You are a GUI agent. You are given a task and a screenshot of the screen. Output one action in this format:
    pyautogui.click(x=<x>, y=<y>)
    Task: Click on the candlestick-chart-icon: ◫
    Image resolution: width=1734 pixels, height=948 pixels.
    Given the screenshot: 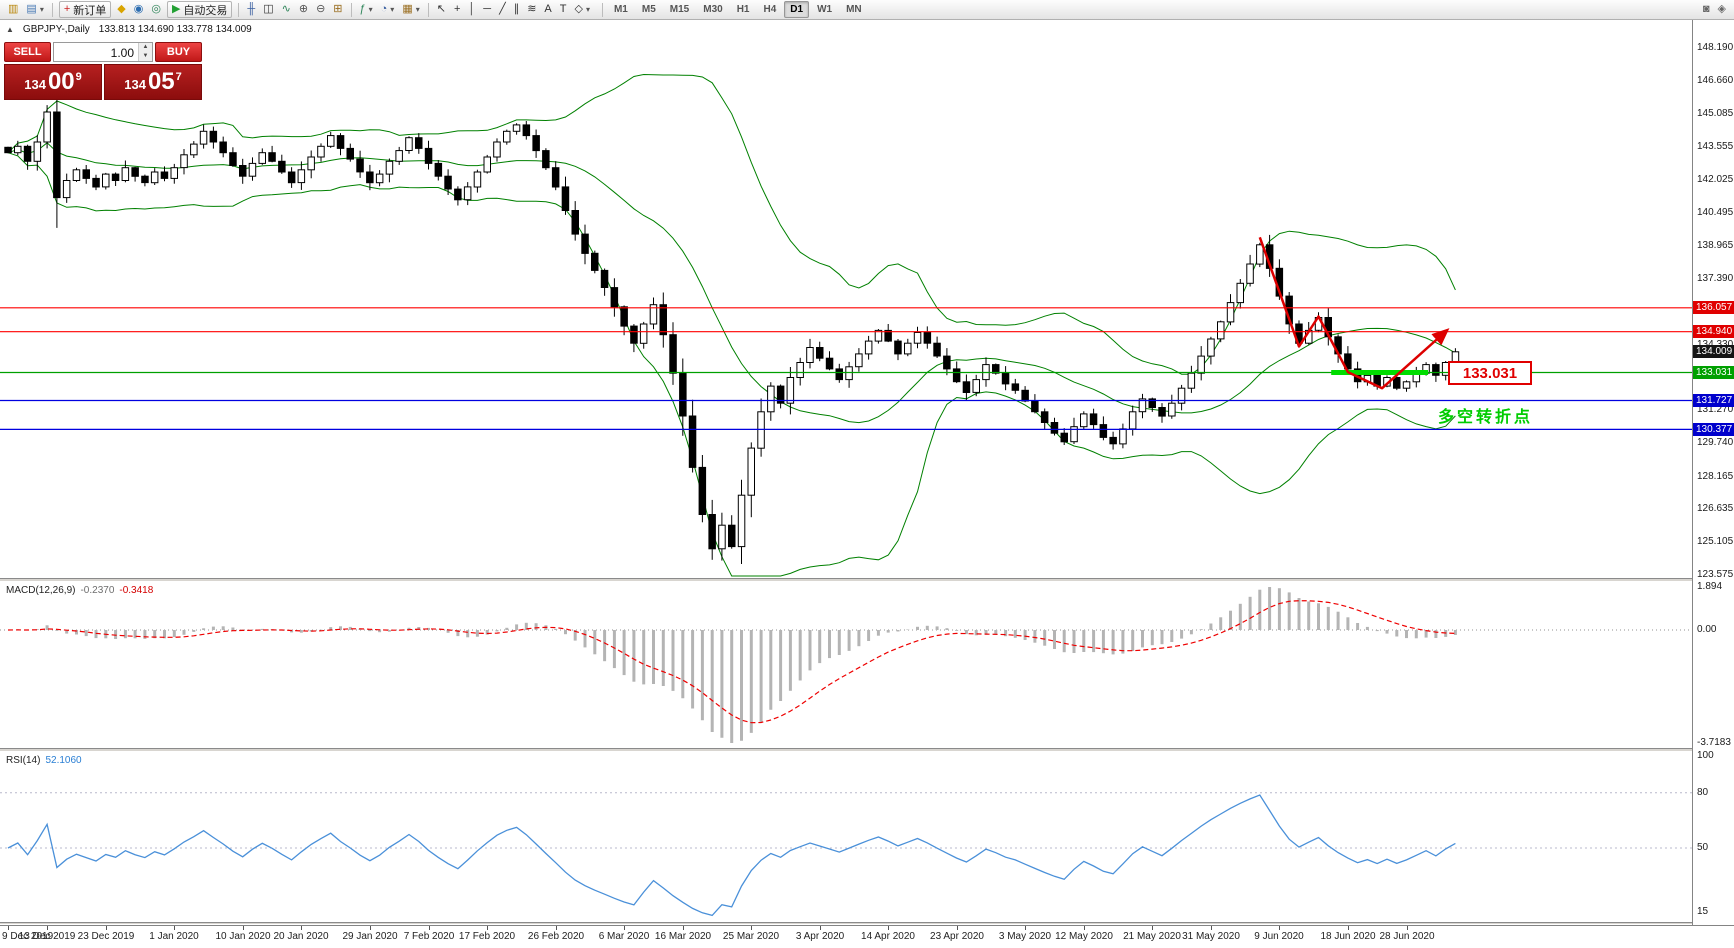 What is the action you would take?
    pyautogui.click(x=268, y=9)
    